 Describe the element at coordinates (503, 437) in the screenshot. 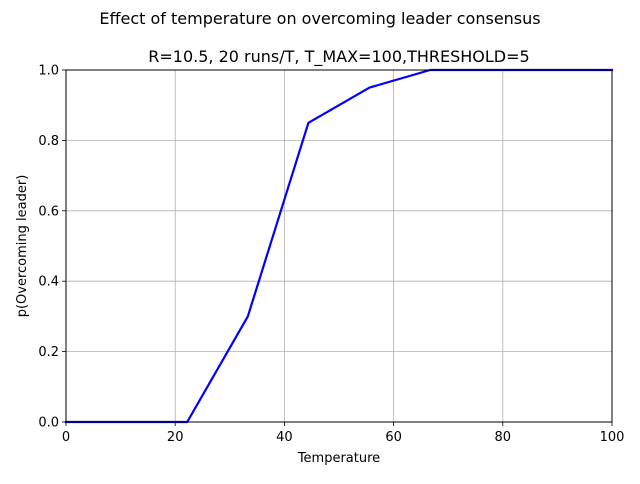

I see `x-tick-label: 80` at that location.